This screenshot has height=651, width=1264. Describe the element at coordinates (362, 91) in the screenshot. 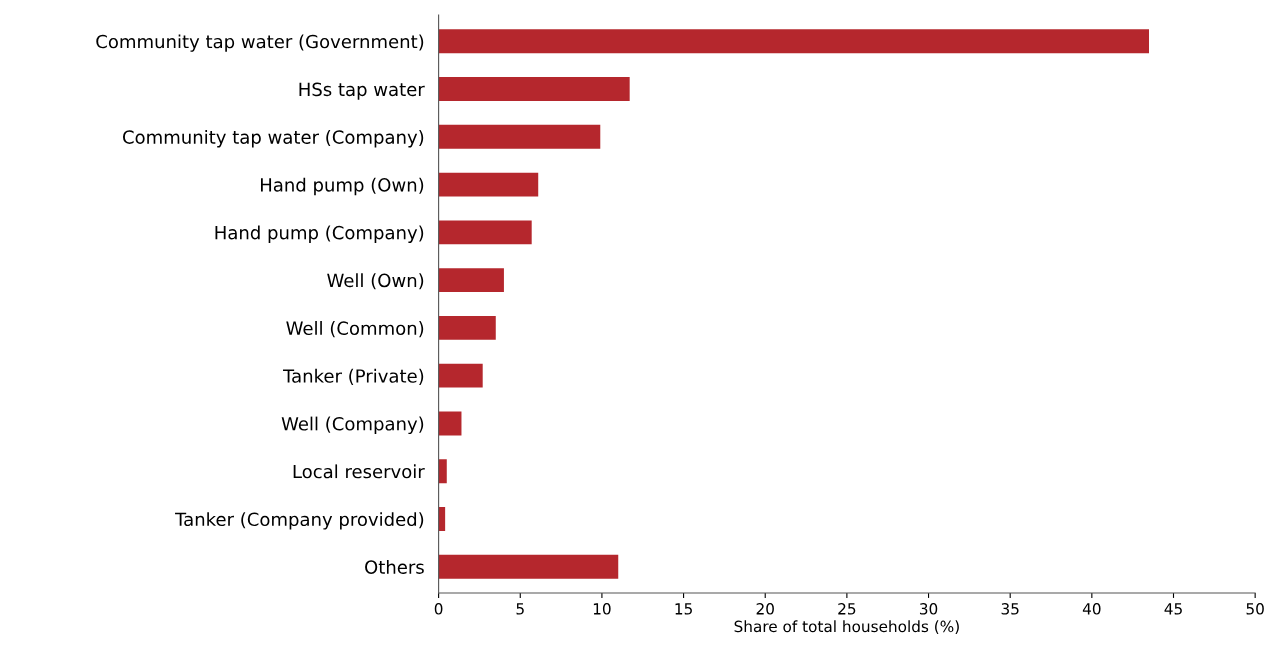

I see `y-tick-label: HSs tap water` at that location.